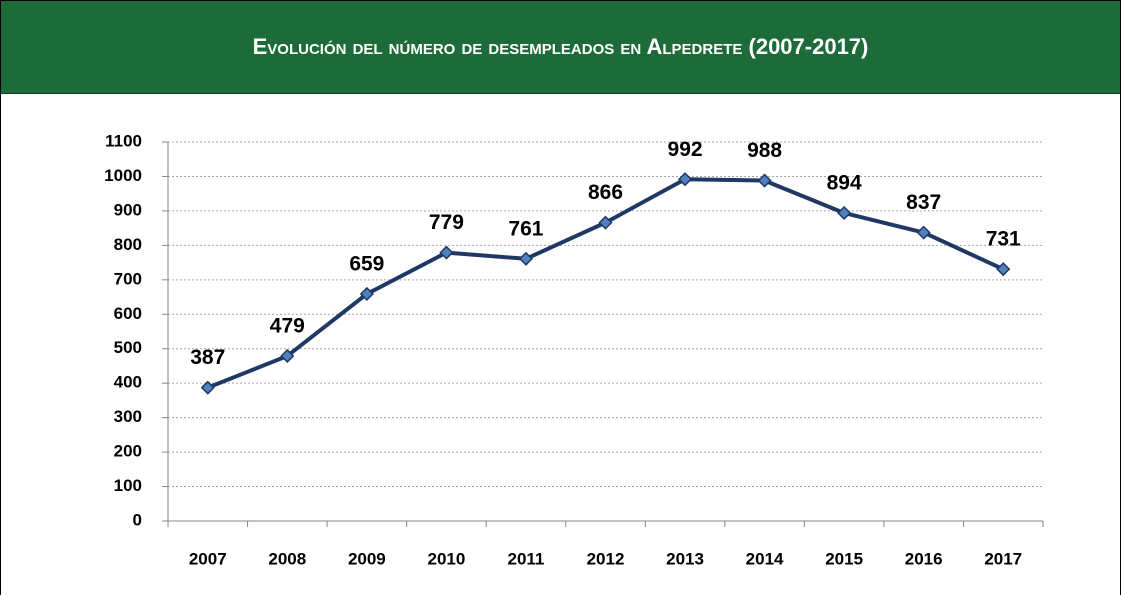 This screenshot has height=596, width=1121. I want to click on data-label: 992, so click(685, 149).